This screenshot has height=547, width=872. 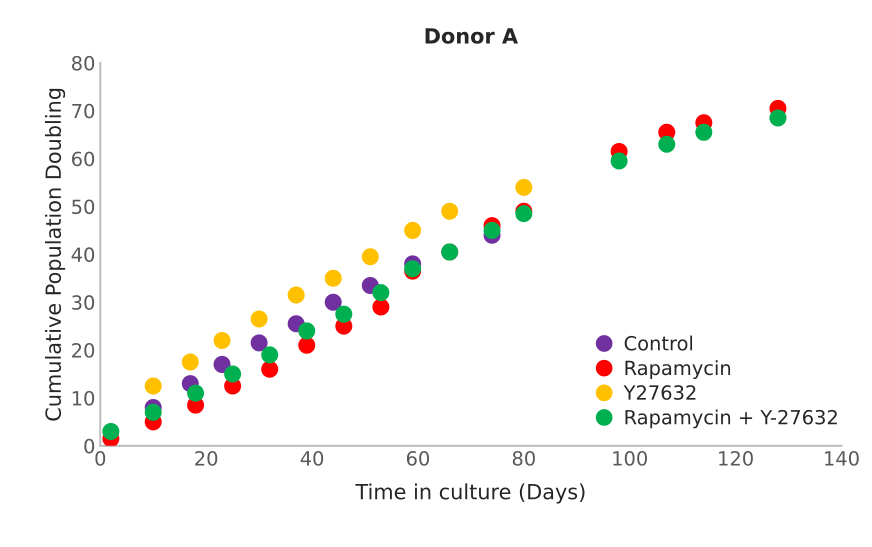 I want to click on x-tick-label: 60, so click(x=418, y=458).